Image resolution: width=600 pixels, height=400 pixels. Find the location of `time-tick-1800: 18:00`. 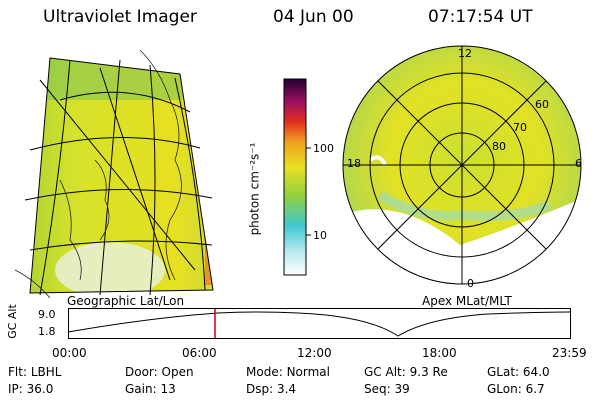

time-tick-1800: 18:00 is located at coordinates (439, 353).